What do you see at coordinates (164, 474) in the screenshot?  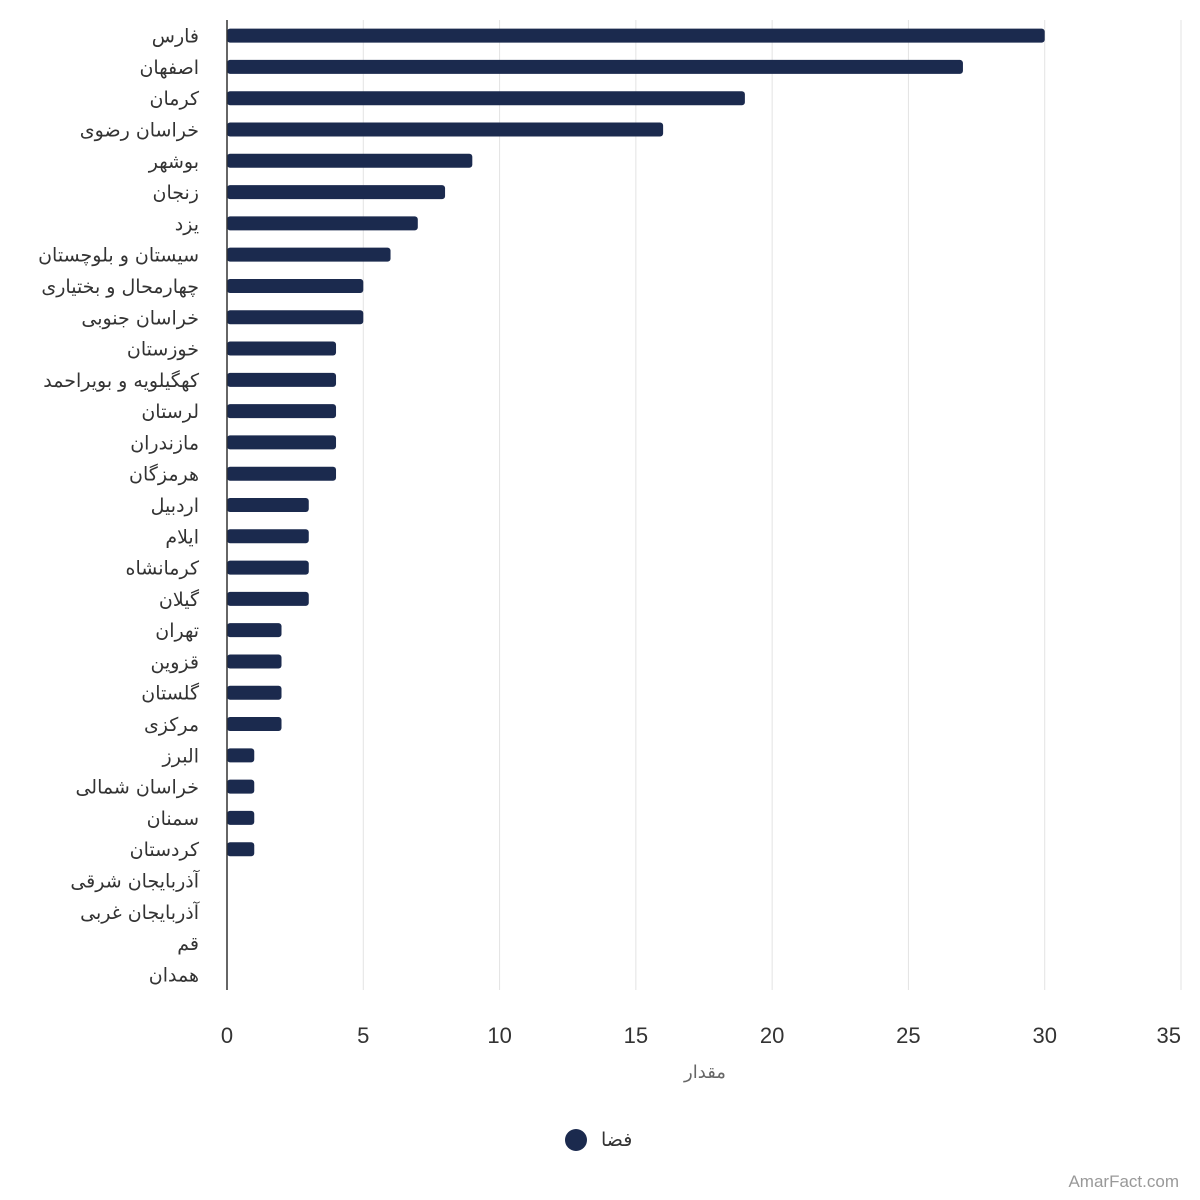 I see `category-label: هرمزگان` at bounding box center [164, 474].